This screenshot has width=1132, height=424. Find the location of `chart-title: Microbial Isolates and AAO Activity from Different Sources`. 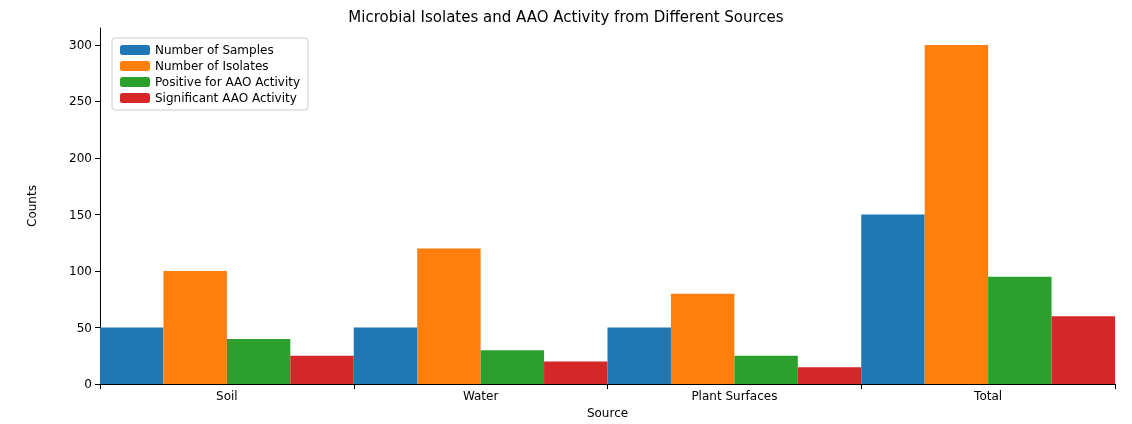

chart-title: Microbial Isolates and AAO Activity from Different Sources is located at coordinates (566, 16).